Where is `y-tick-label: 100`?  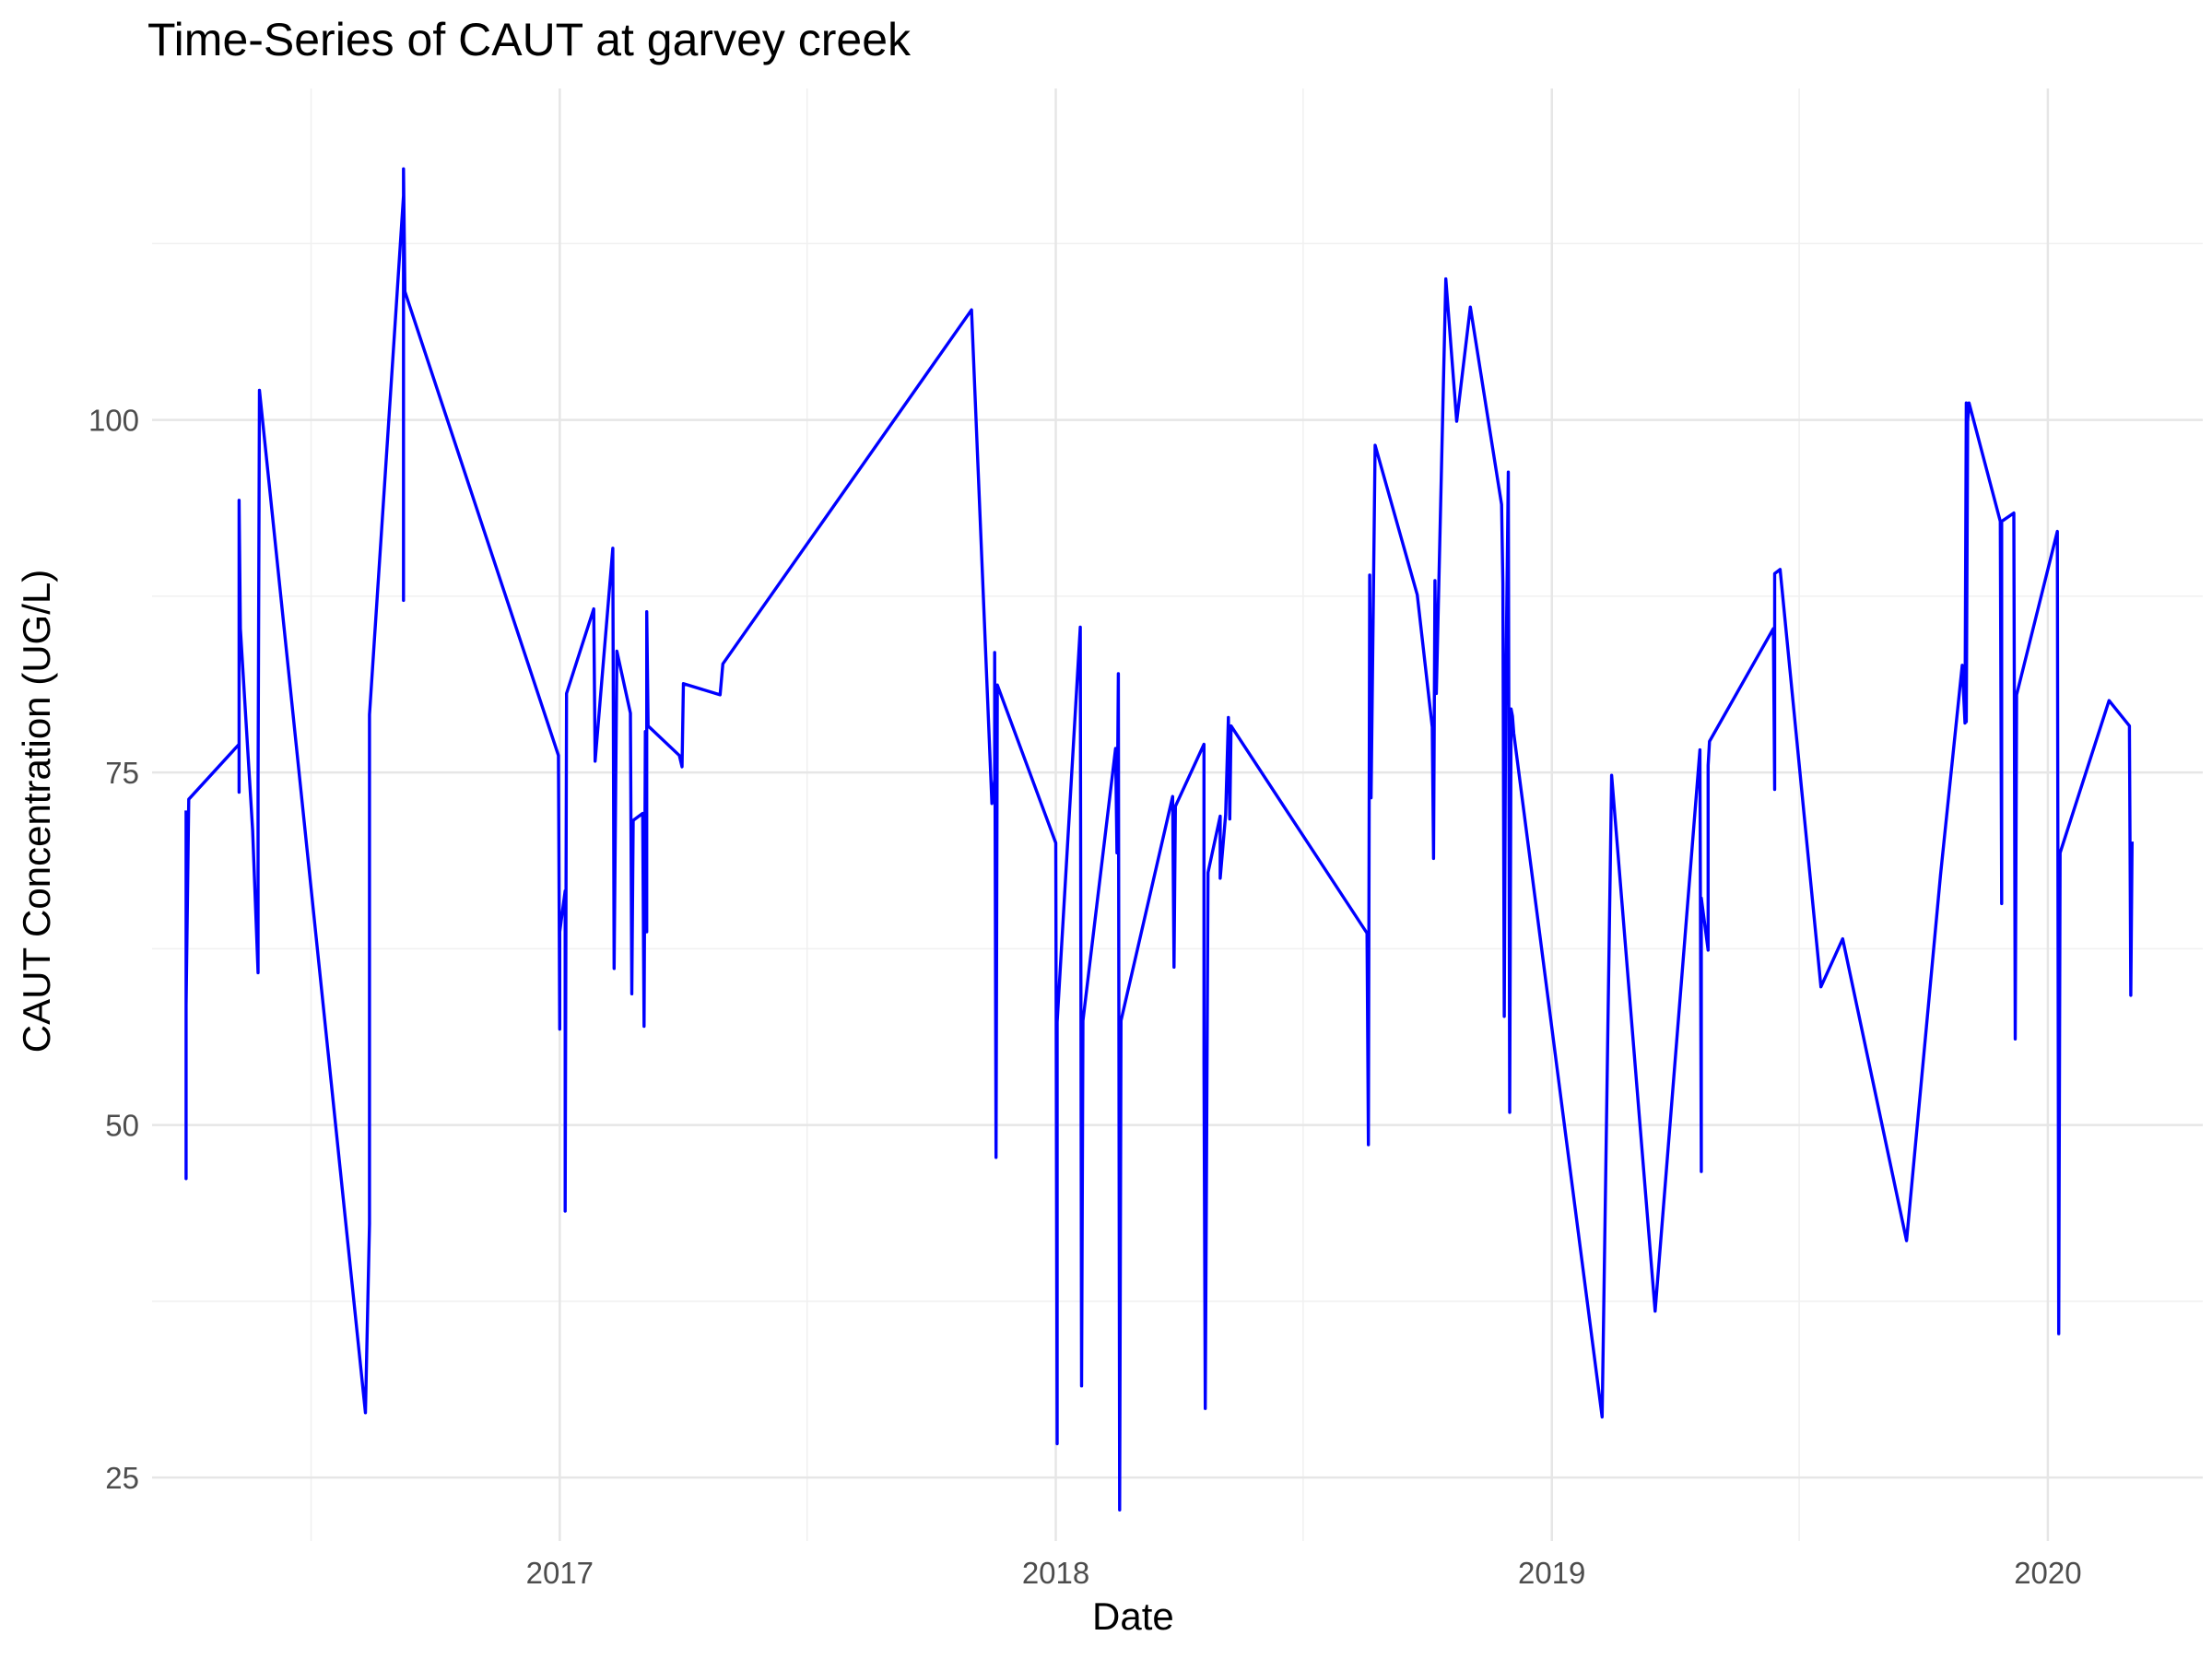 y-tick-label: 100 is located at coordinates (113, 421).